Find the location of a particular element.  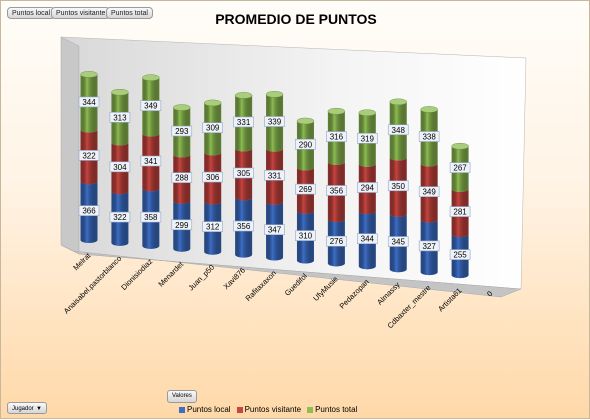

data-label-puntos-visitante-xavi876: 305 is located at coordinates (244, 173).